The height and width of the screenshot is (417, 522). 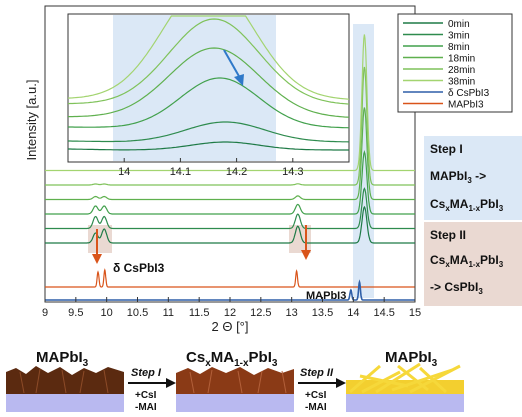 What do you see at coordinates (459, 47) in the screenshot?
I see `legend-label: 8min` at bounding box center [459, 47].